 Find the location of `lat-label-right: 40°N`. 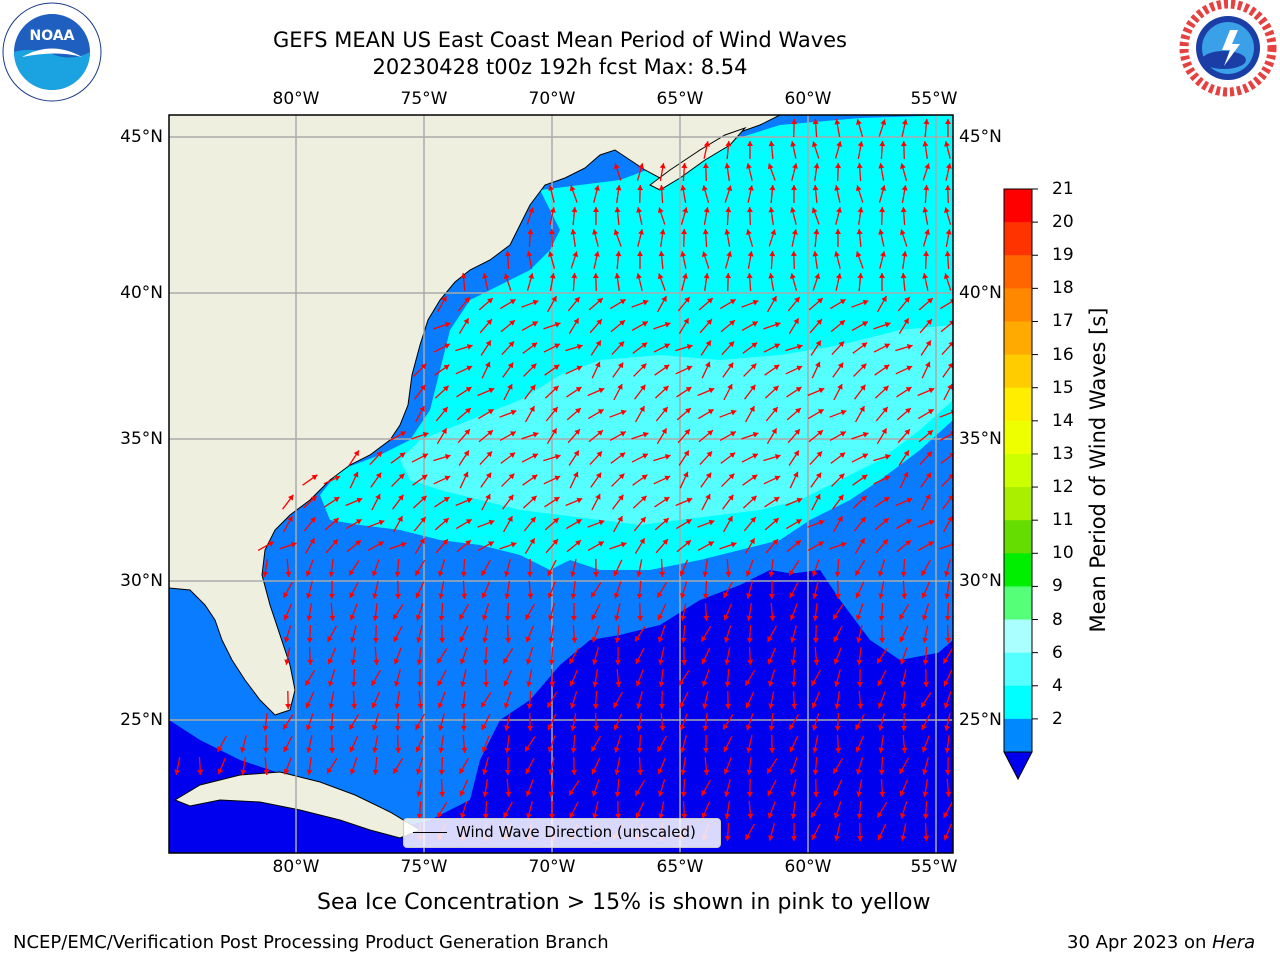

lat-label-right: 40°N is located at coordinates (980, 293).